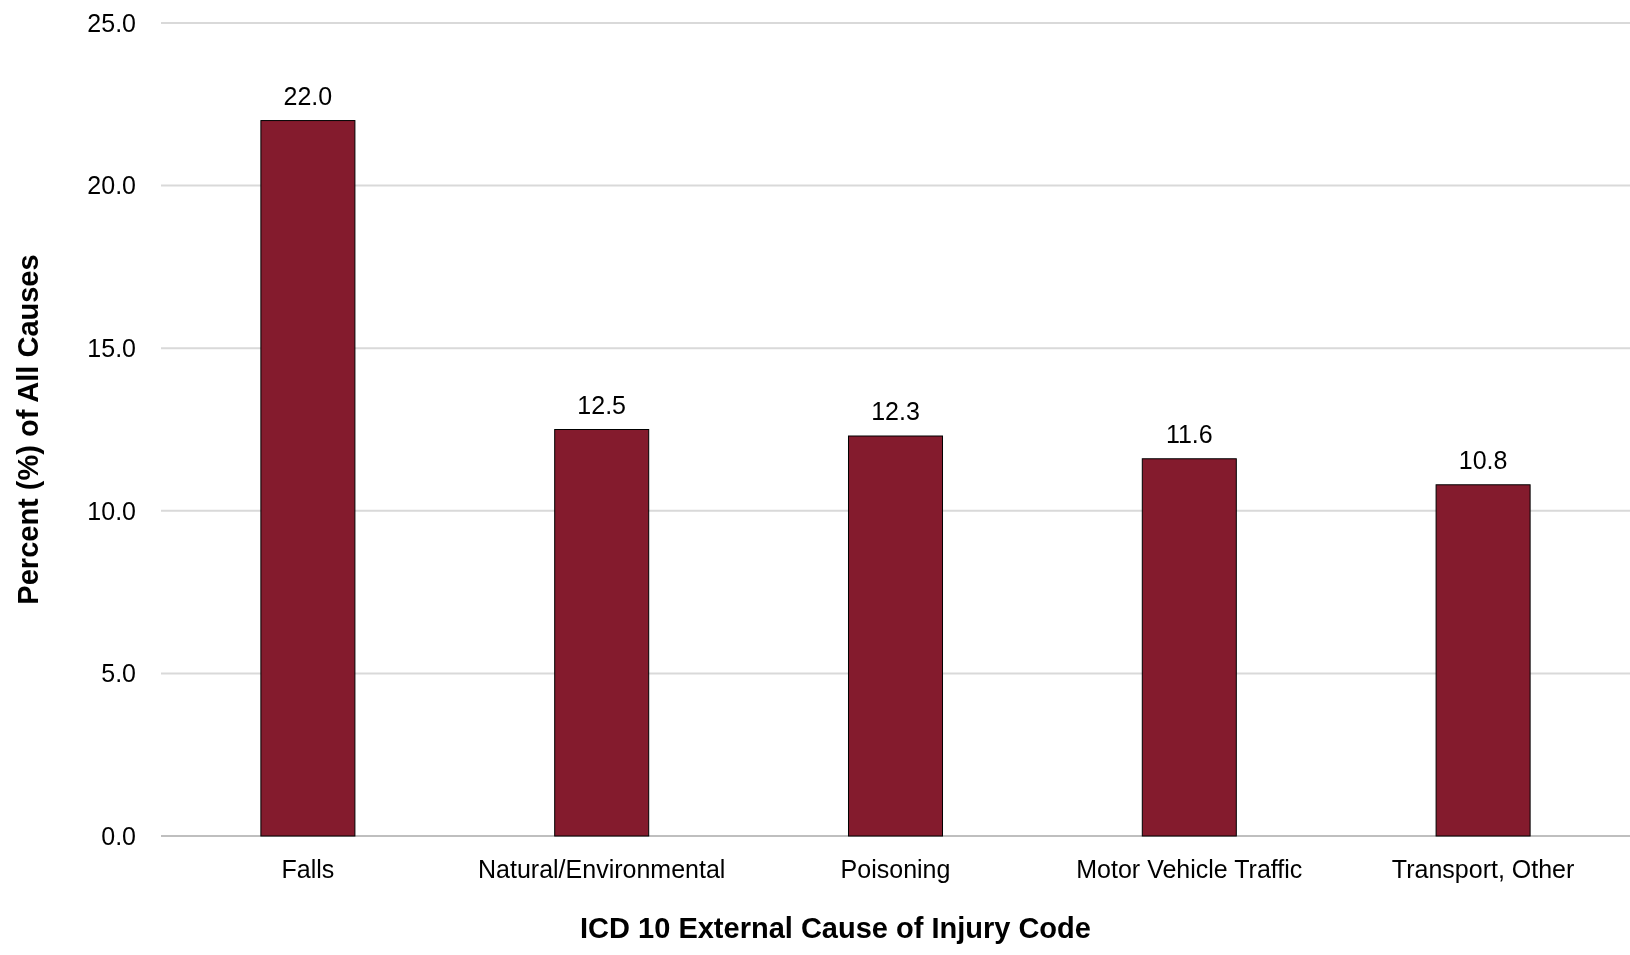 This screenshot has width=1630, height=955. Describe the element at coordinates (118, 835) in the screenshot. I see `y-tick-label: 0.0` at that location.